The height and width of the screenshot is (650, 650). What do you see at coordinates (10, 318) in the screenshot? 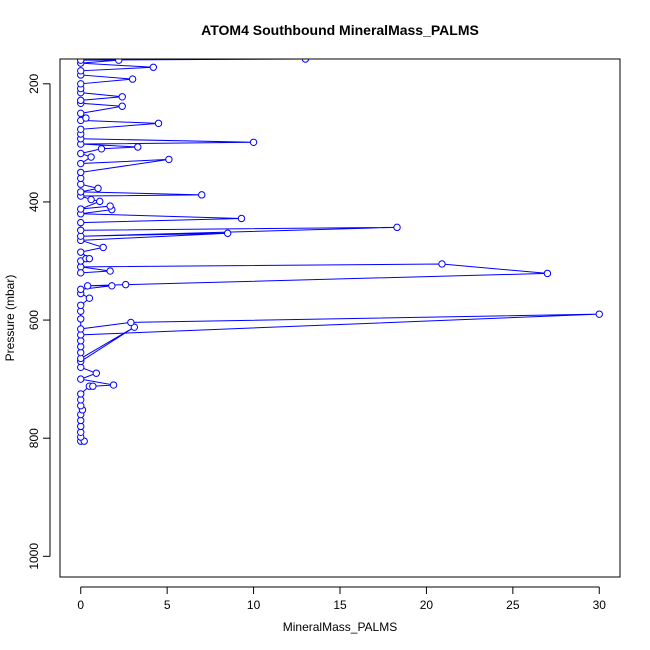
I see `y-axis-label: Pressure (mbar)` at bounding box center [10, 318].